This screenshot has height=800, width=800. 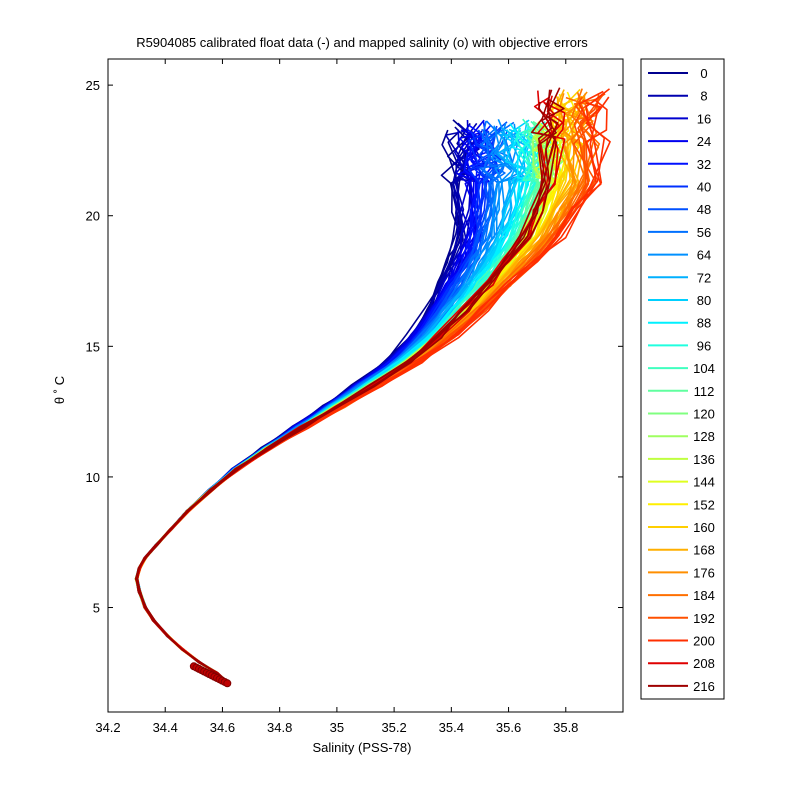 I want to click on legend-label: 112, so click(x=704, y=391).